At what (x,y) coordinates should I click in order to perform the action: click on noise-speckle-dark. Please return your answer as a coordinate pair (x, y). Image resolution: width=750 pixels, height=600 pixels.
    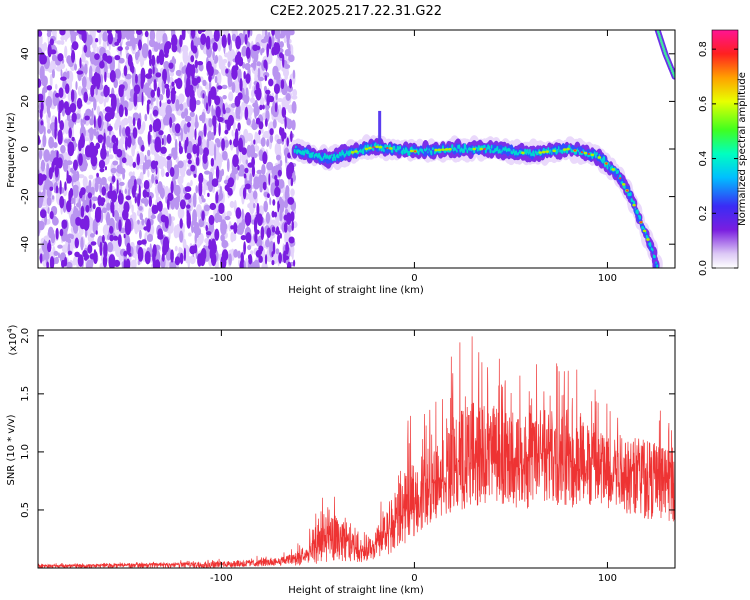
    Looking at the image, I should click on (167, 149).